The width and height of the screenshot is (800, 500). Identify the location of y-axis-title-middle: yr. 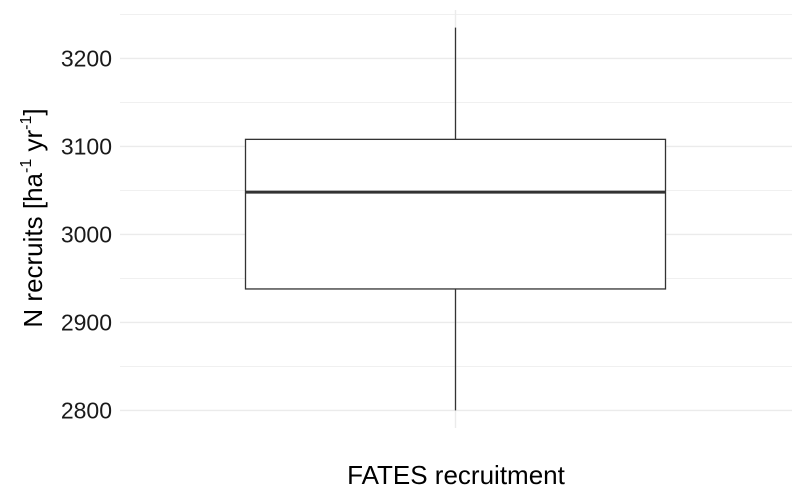
(33, 144).